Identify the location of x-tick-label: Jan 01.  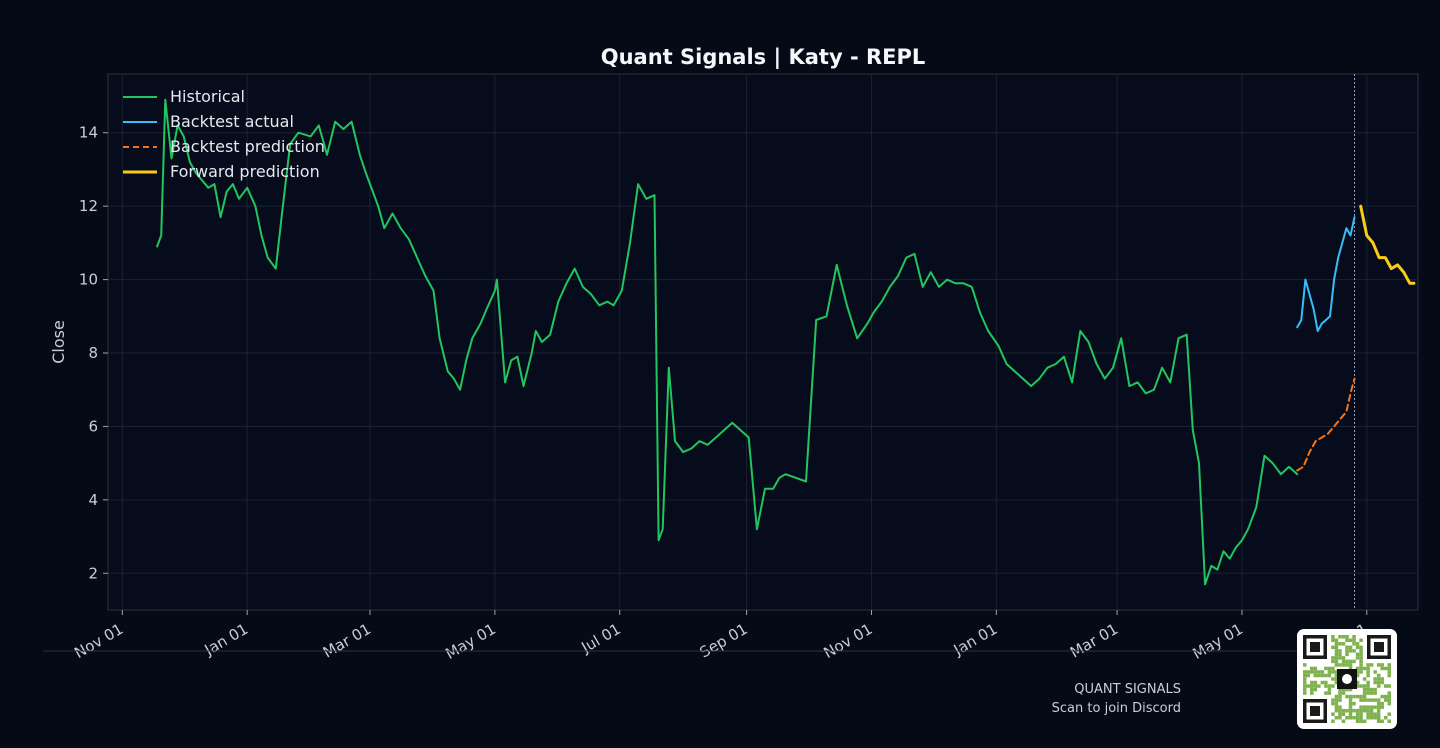
(975, 640).